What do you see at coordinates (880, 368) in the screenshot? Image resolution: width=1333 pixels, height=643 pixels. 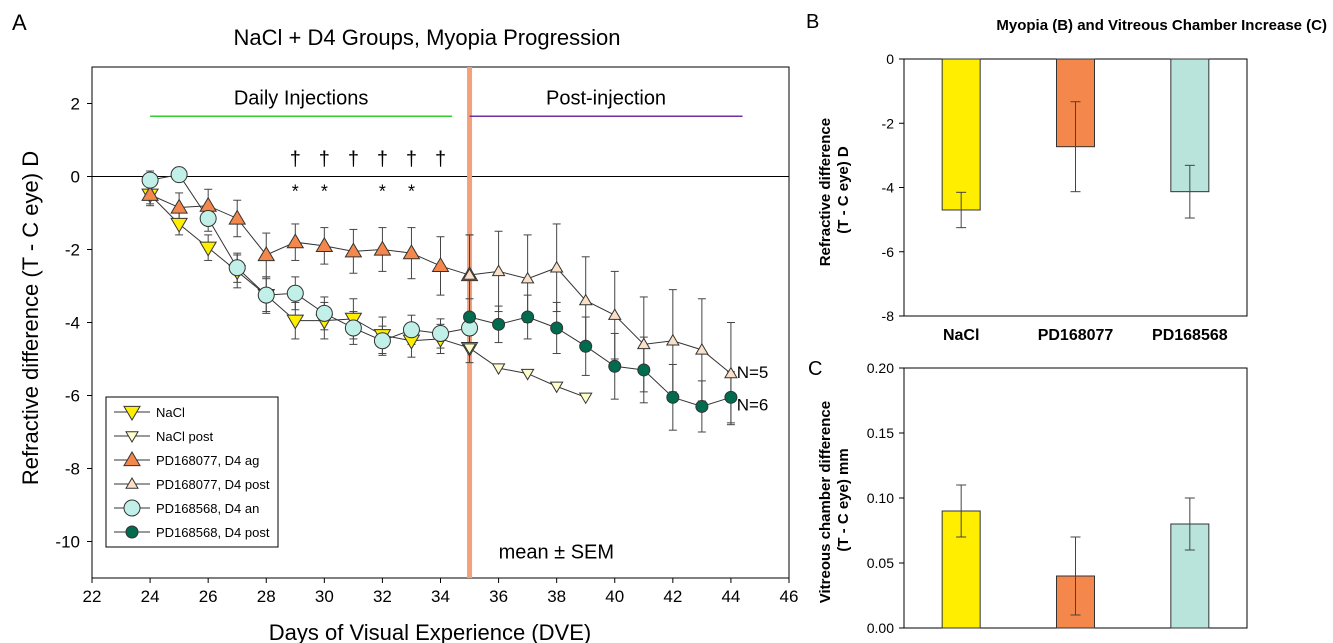 I see `y-tick-label: 0.20` at bounding box center [880, 368].